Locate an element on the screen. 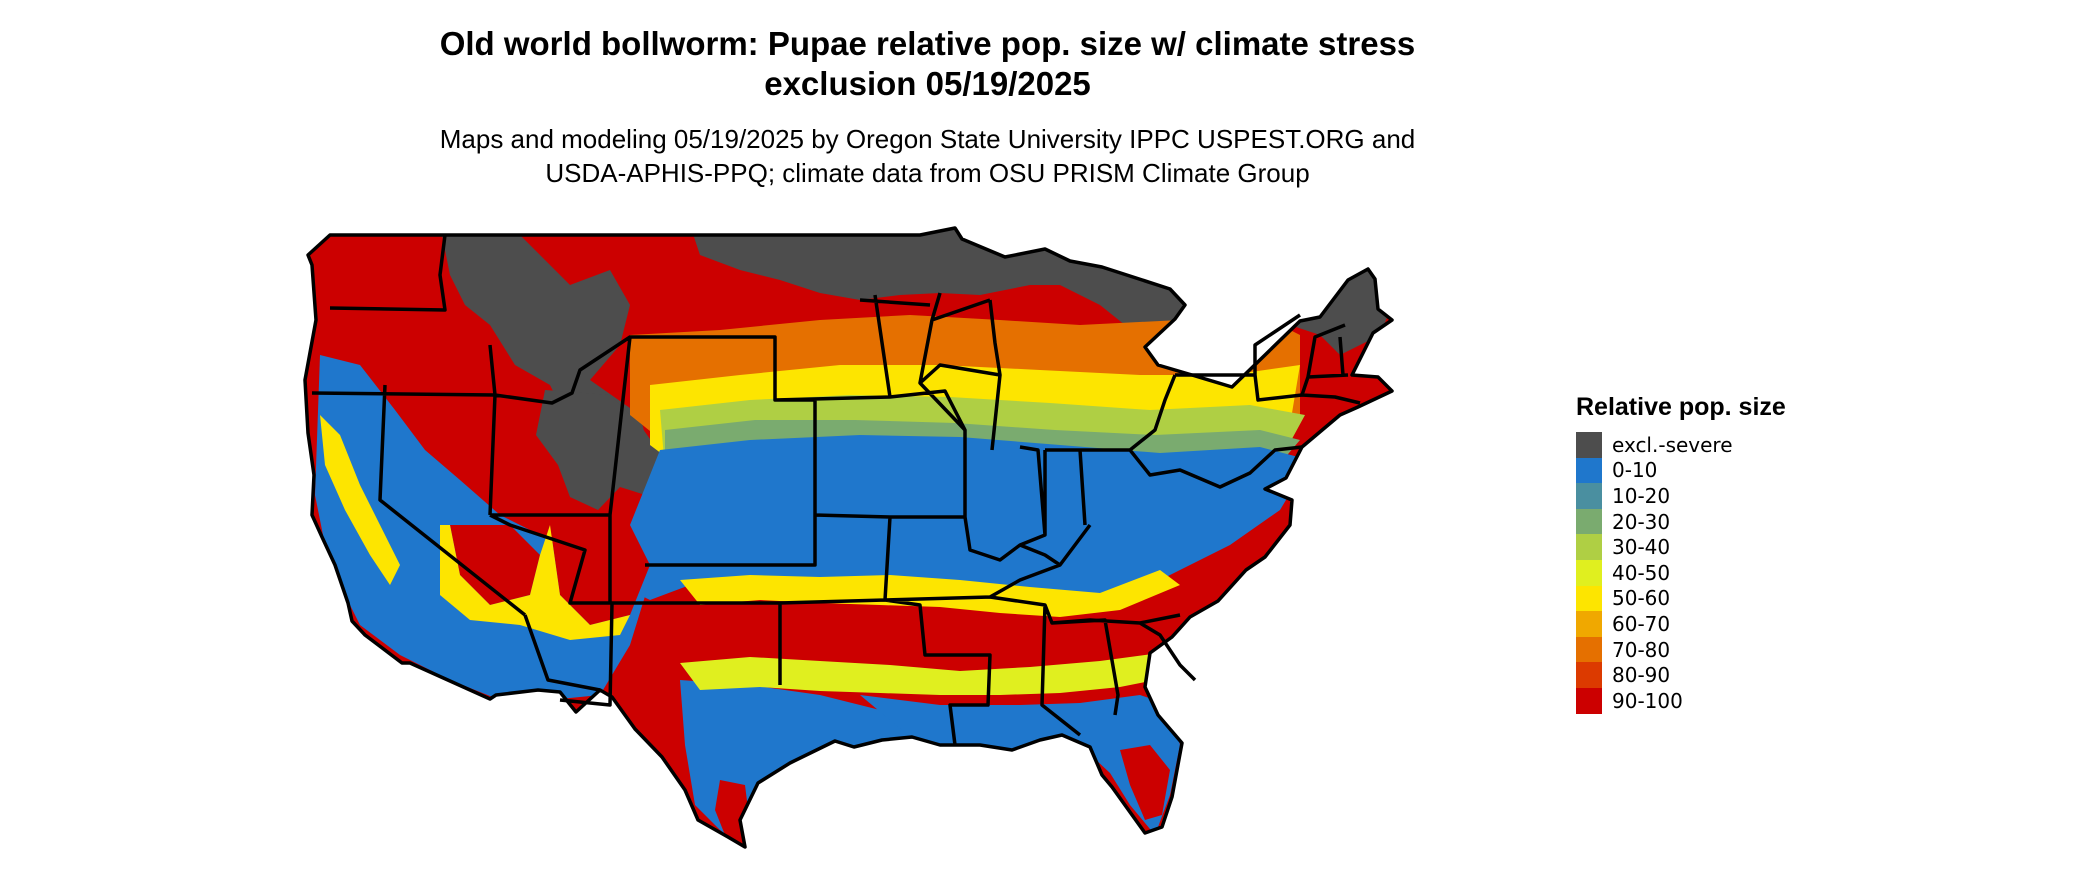  legend-item: 60-70 is located at coordinates (1681, 624).